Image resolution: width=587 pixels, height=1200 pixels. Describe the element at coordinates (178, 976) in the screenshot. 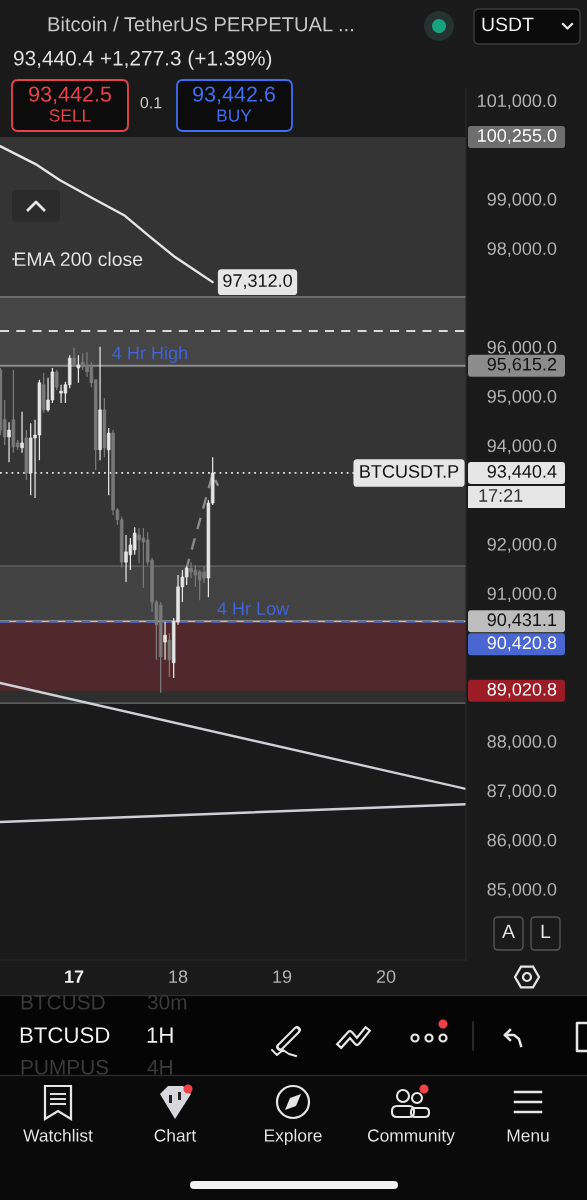

I see `x-tick-label: 18` at that location.